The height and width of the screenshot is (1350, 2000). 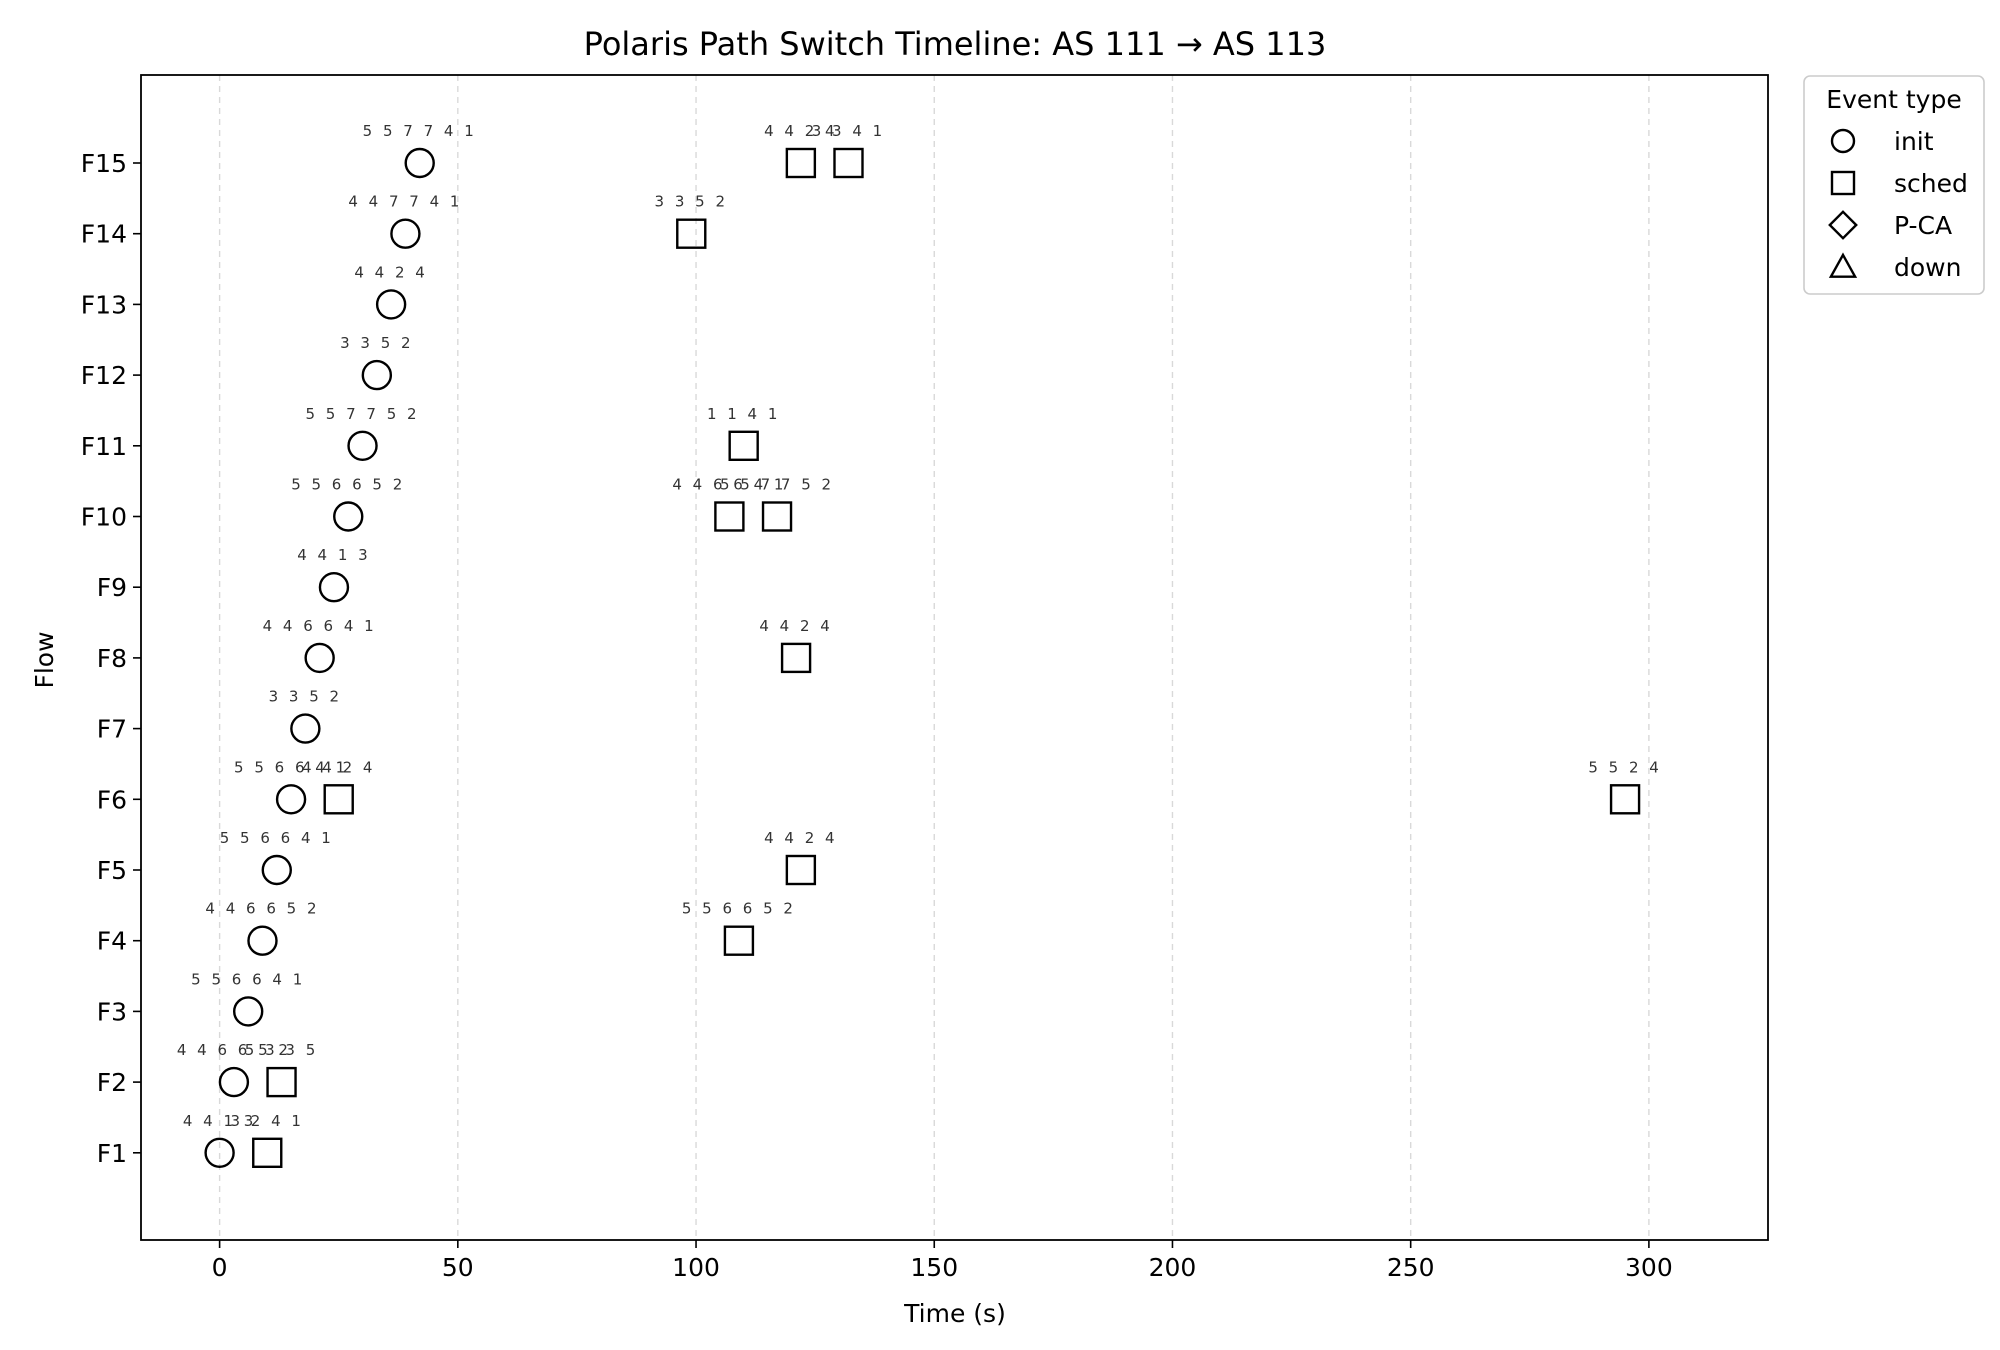 I want to click on legend-label: sched, so click(x=1931, y=183).